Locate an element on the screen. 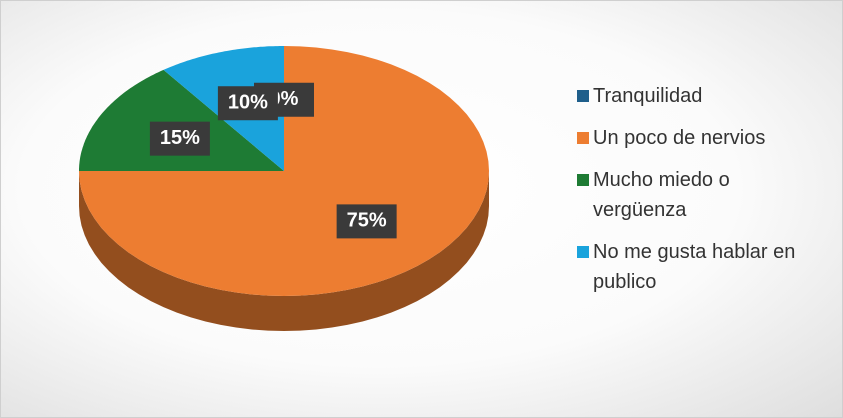 This screenshot has height=418, width=843. data-label: 15% is located at coordinates (180, 138).